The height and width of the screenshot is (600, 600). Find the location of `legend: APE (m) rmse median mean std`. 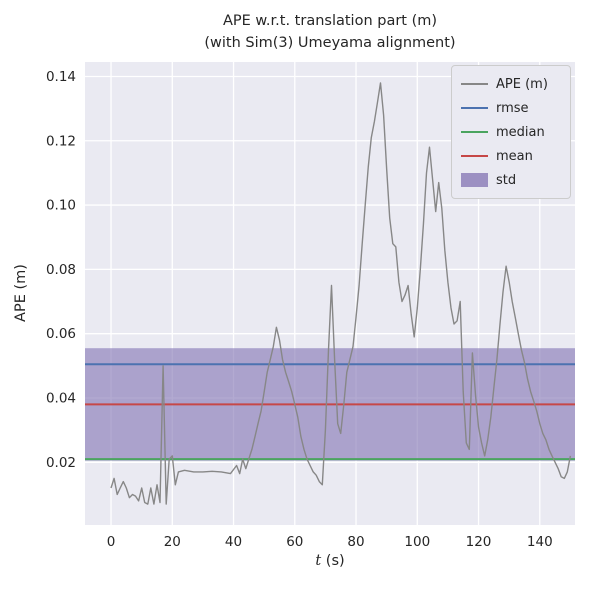

legend: APE (m) rmse median mean std is located at coordinates (511, 132).